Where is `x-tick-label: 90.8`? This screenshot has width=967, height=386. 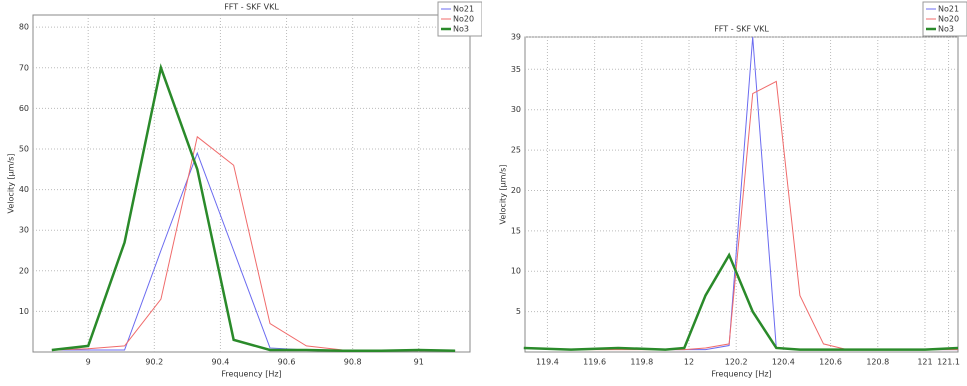 x-tick-label: 90.8 is located at coordinates (353, 362).